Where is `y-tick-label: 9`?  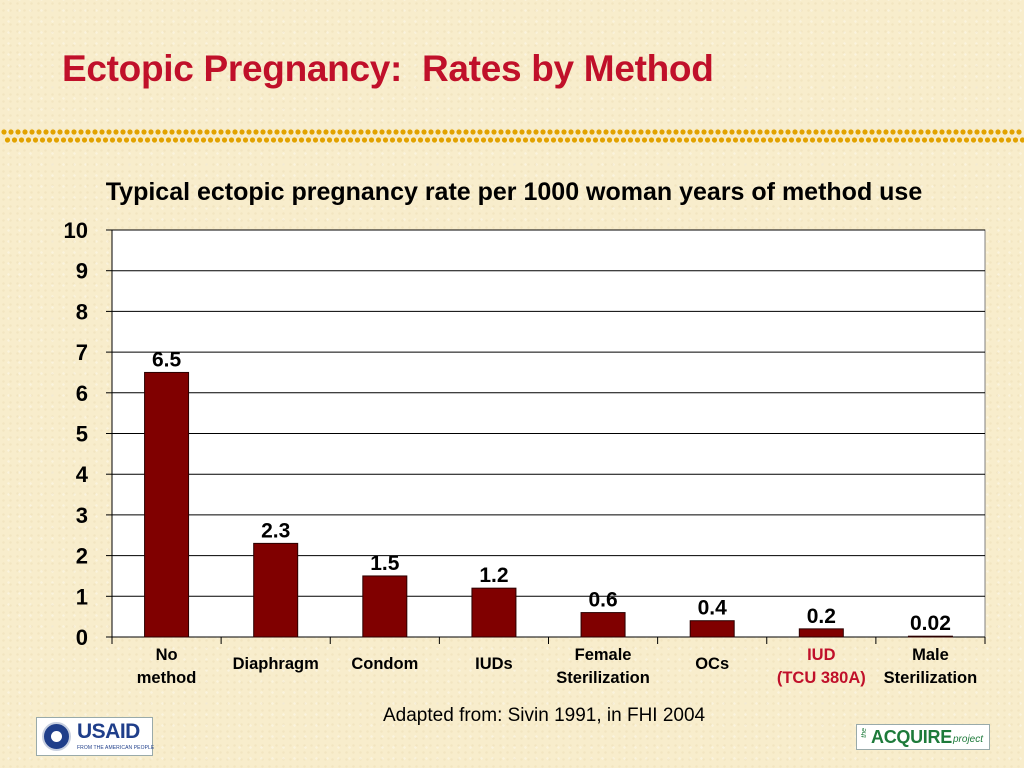 y-tick-label: 9 is located at coordinates (82, 271).